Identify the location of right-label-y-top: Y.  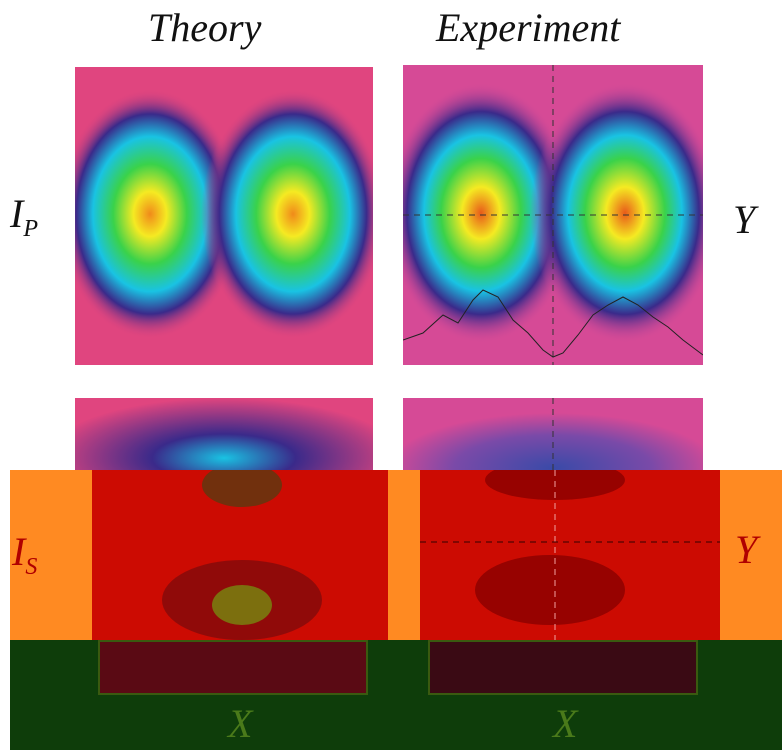
(744, 219).